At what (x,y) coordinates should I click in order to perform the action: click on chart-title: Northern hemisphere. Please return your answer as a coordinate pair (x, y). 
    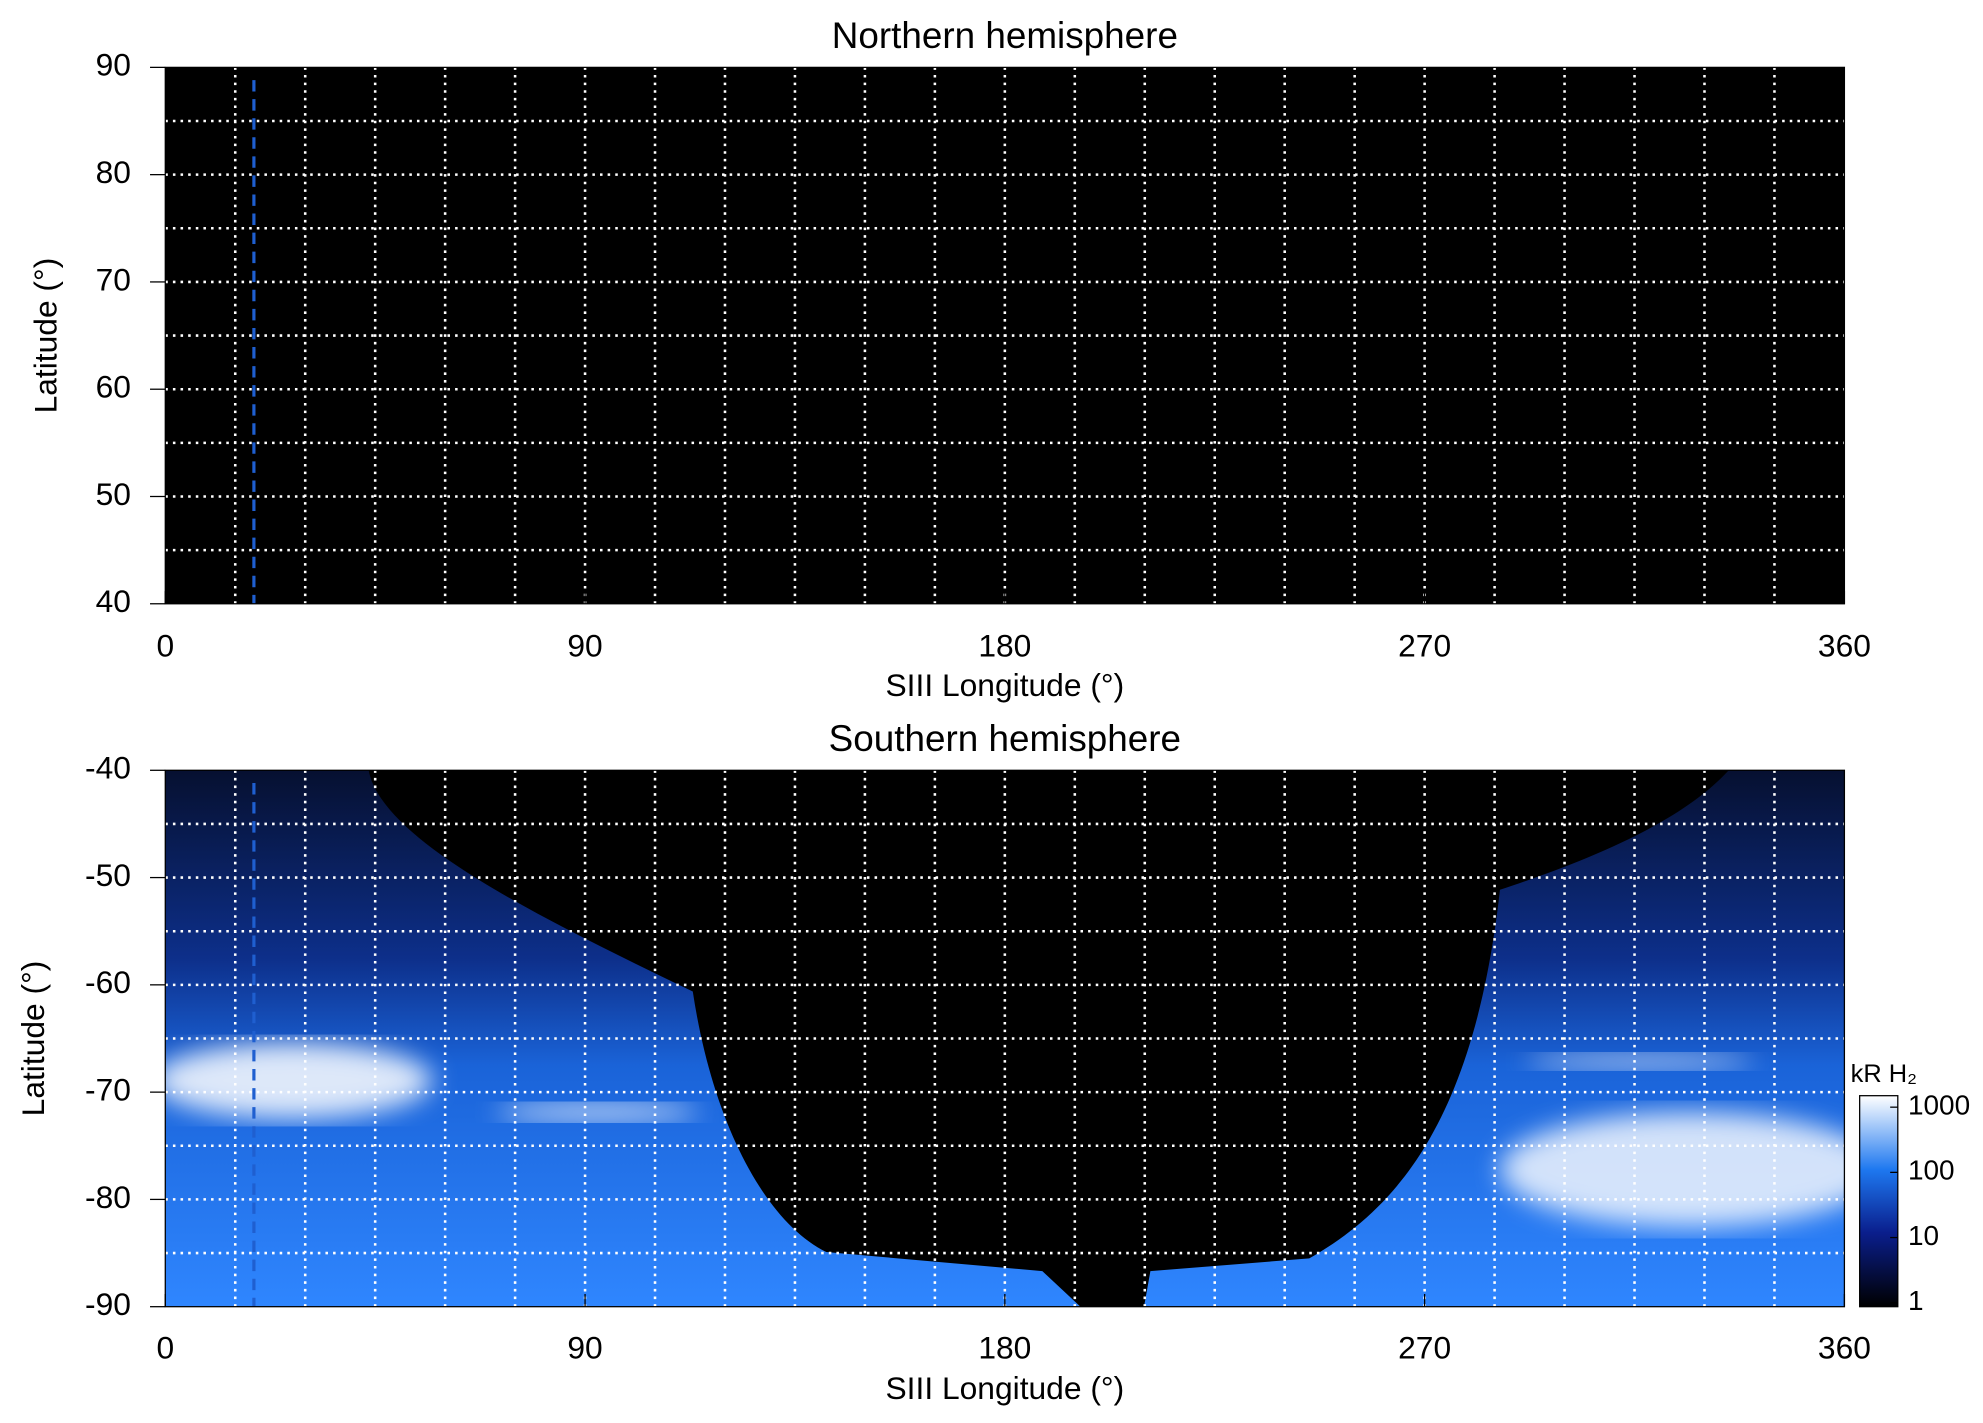
    Looking at the image, I should click on (1005, 35).